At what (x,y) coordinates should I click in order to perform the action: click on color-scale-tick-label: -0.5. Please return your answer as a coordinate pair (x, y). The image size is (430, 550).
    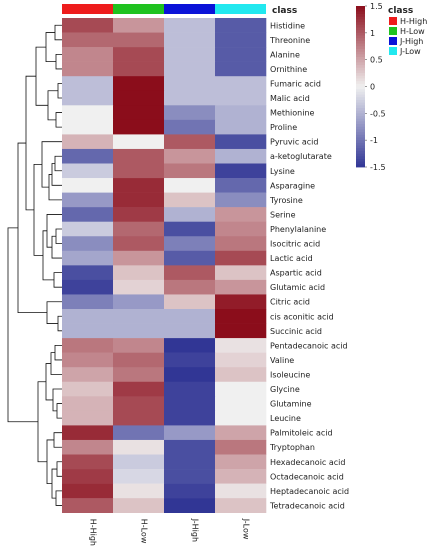
    Looking at the image, I should click on (378, 113).